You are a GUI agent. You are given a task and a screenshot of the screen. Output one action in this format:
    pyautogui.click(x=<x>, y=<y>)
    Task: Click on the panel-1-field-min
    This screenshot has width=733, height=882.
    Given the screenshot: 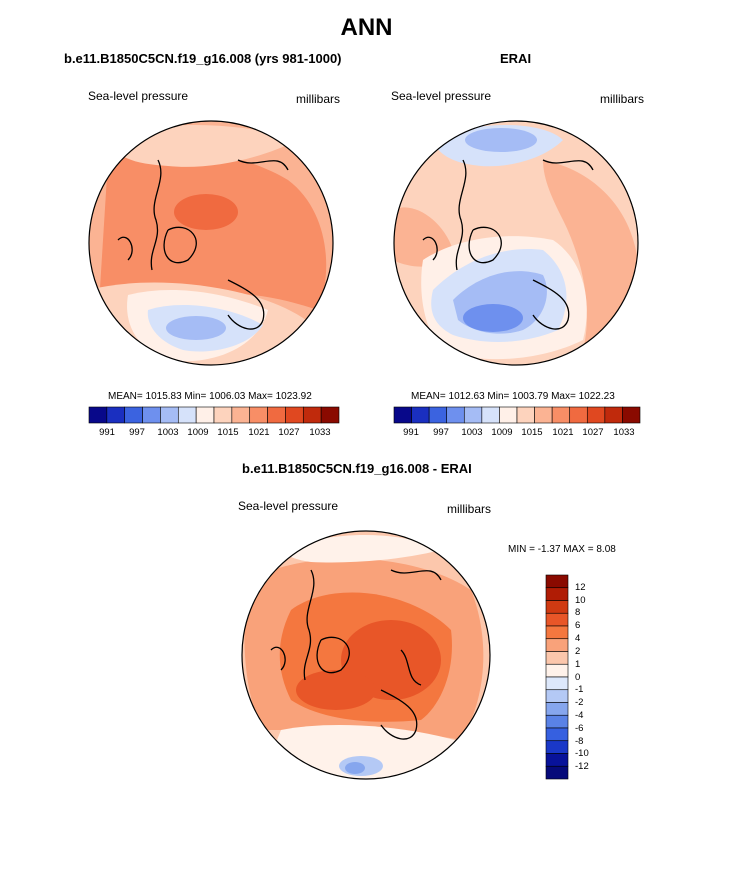 What is the action you would take?
    pyautogui.click(x=196, y=328)
    